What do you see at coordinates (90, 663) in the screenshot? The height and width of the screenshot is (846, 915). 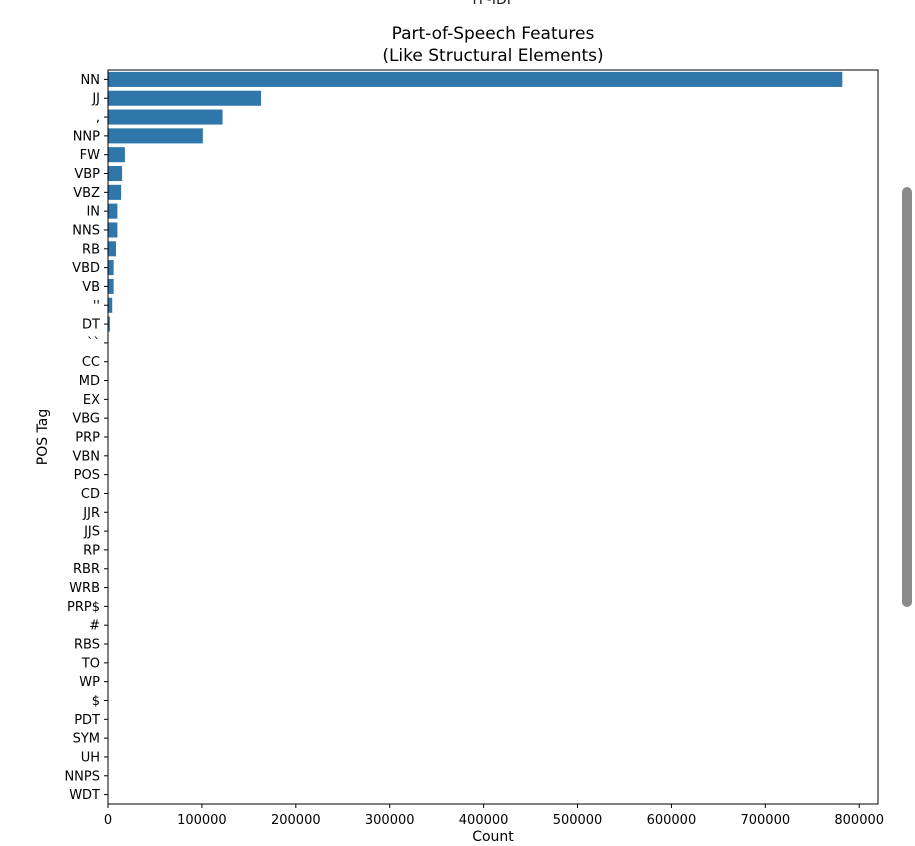 I see `y-tick-label: TO` at bounding box center [90, 663].